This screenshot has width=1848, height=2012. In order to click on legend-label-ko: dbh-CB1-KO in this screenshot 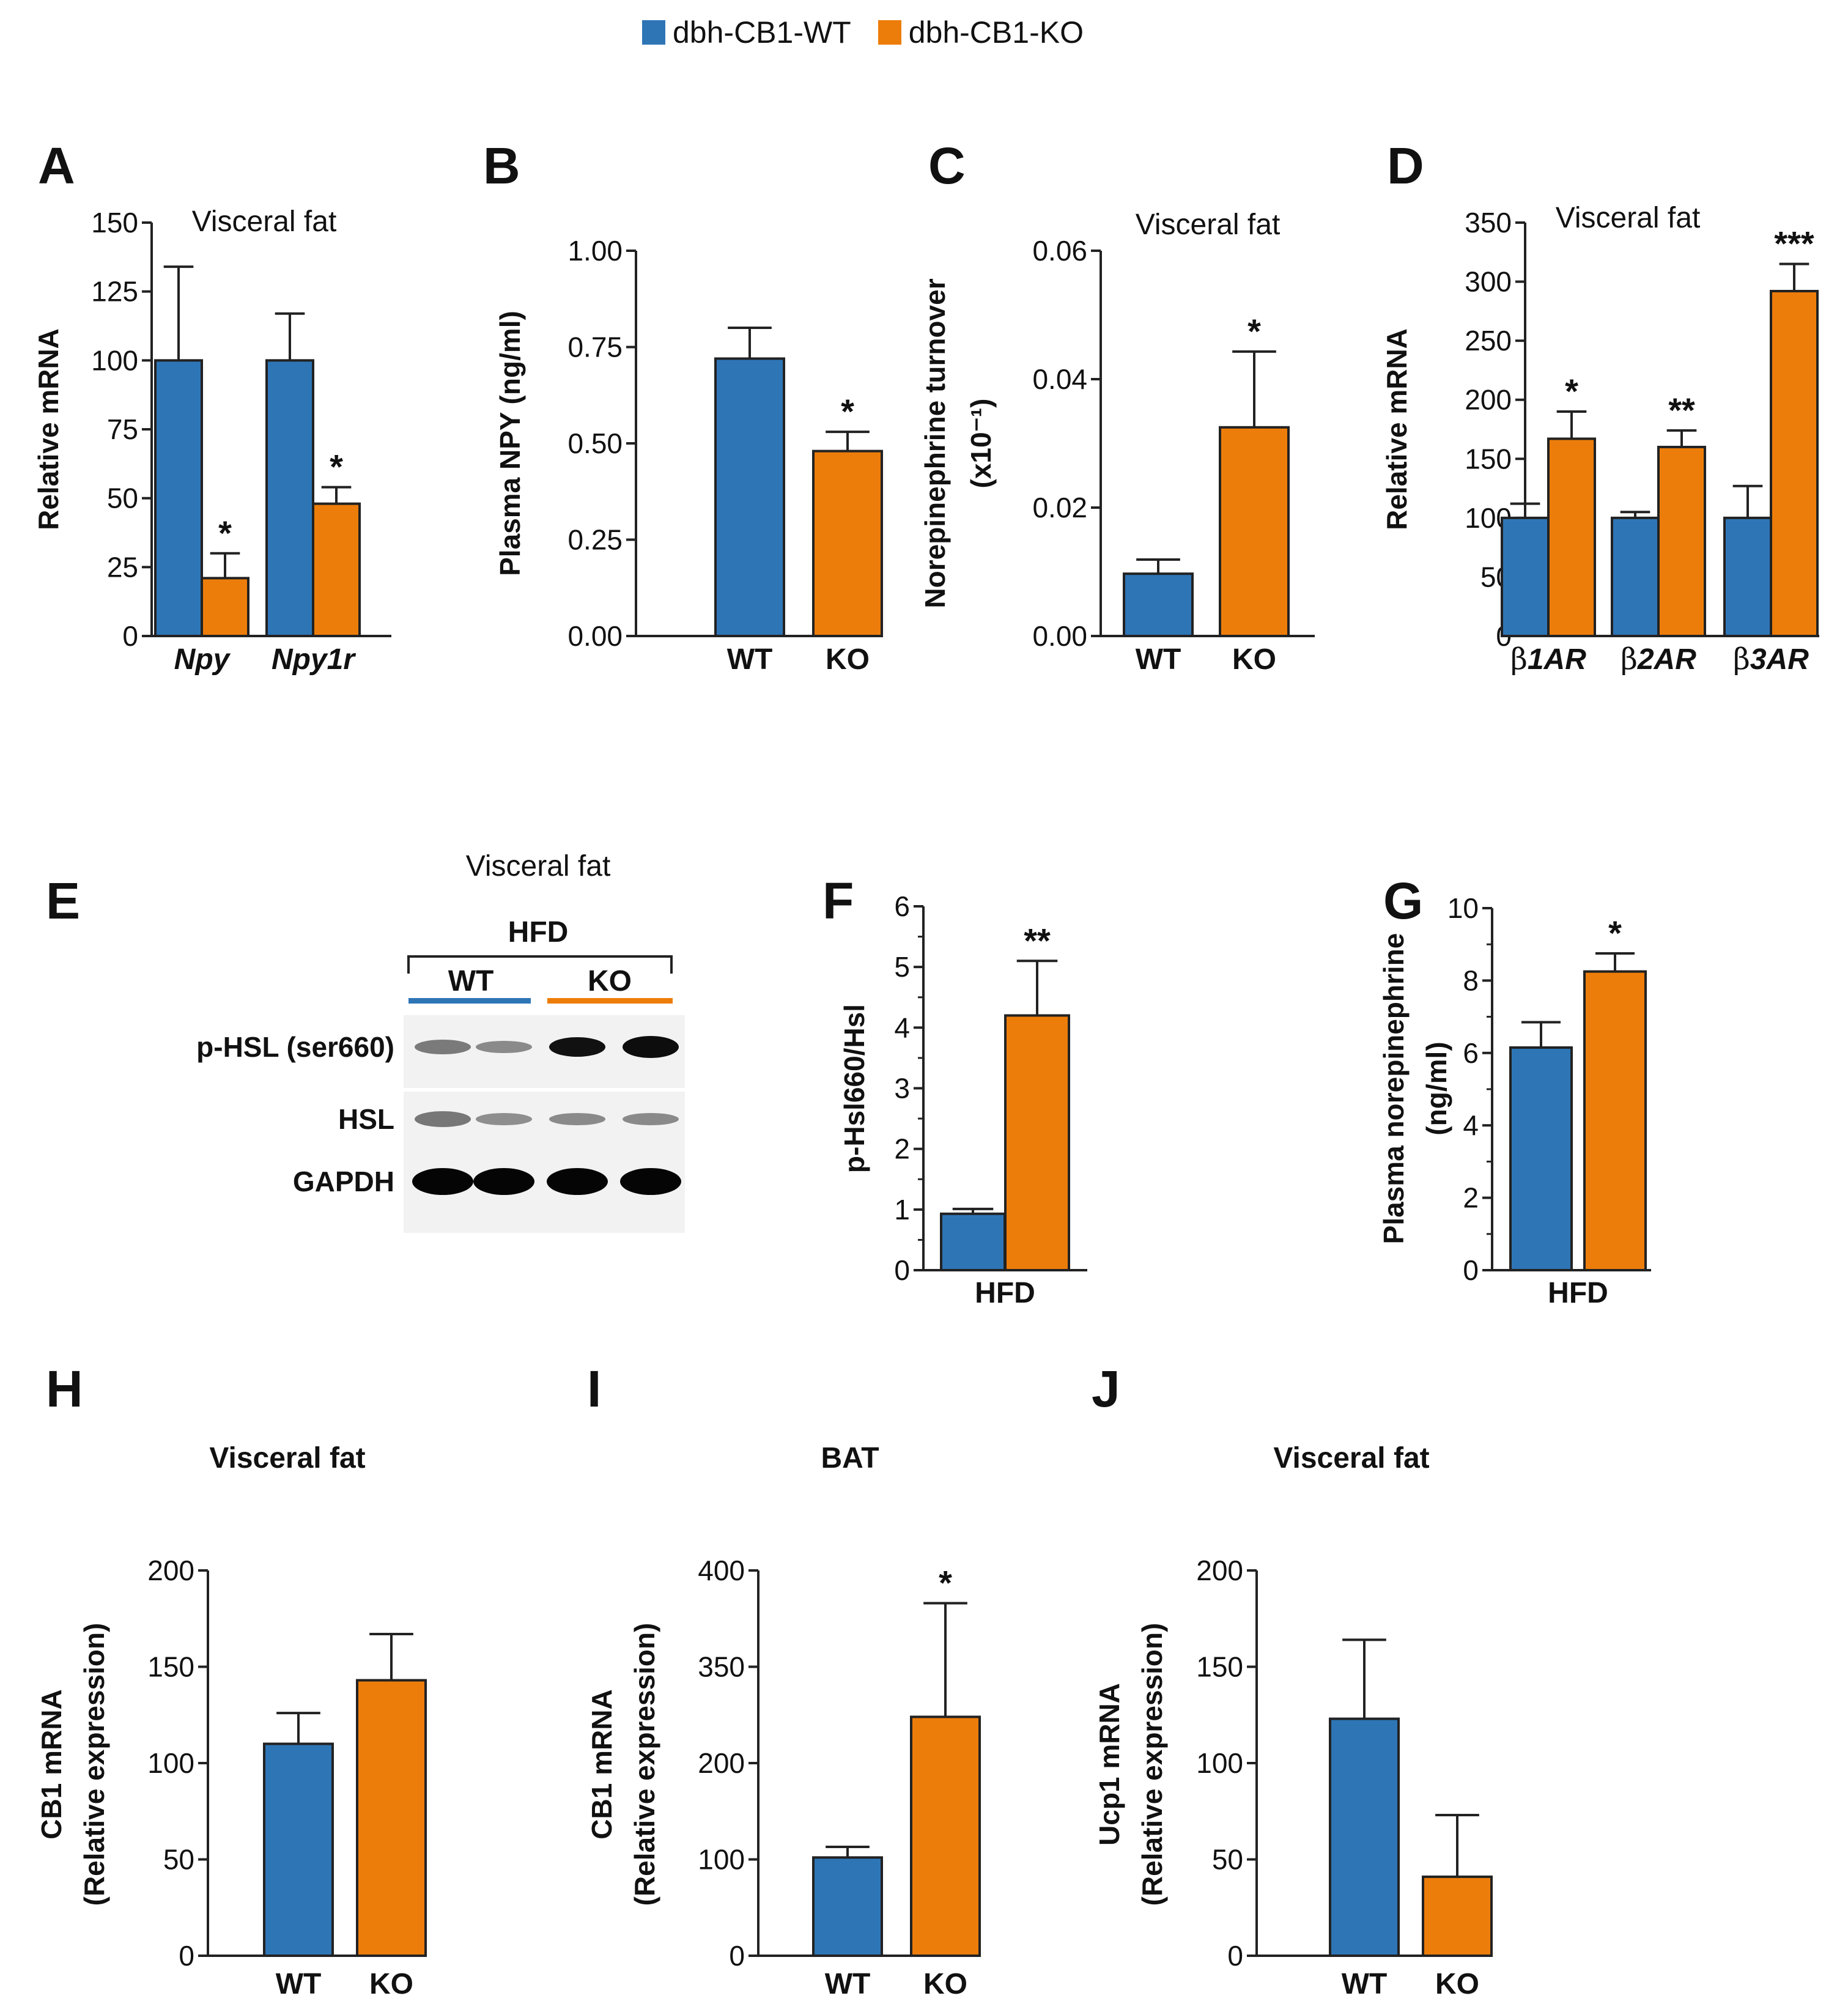, I will do `click(996, 32)`.